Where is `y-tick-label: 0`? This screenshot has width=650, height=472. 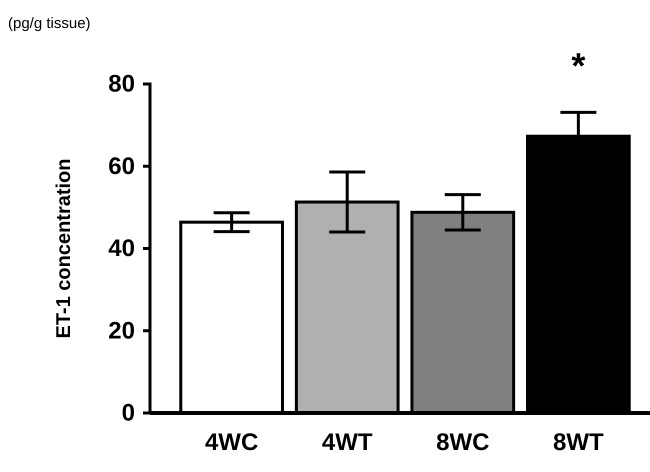
y-tick-label: 0 is located at coordinates (128, 413).